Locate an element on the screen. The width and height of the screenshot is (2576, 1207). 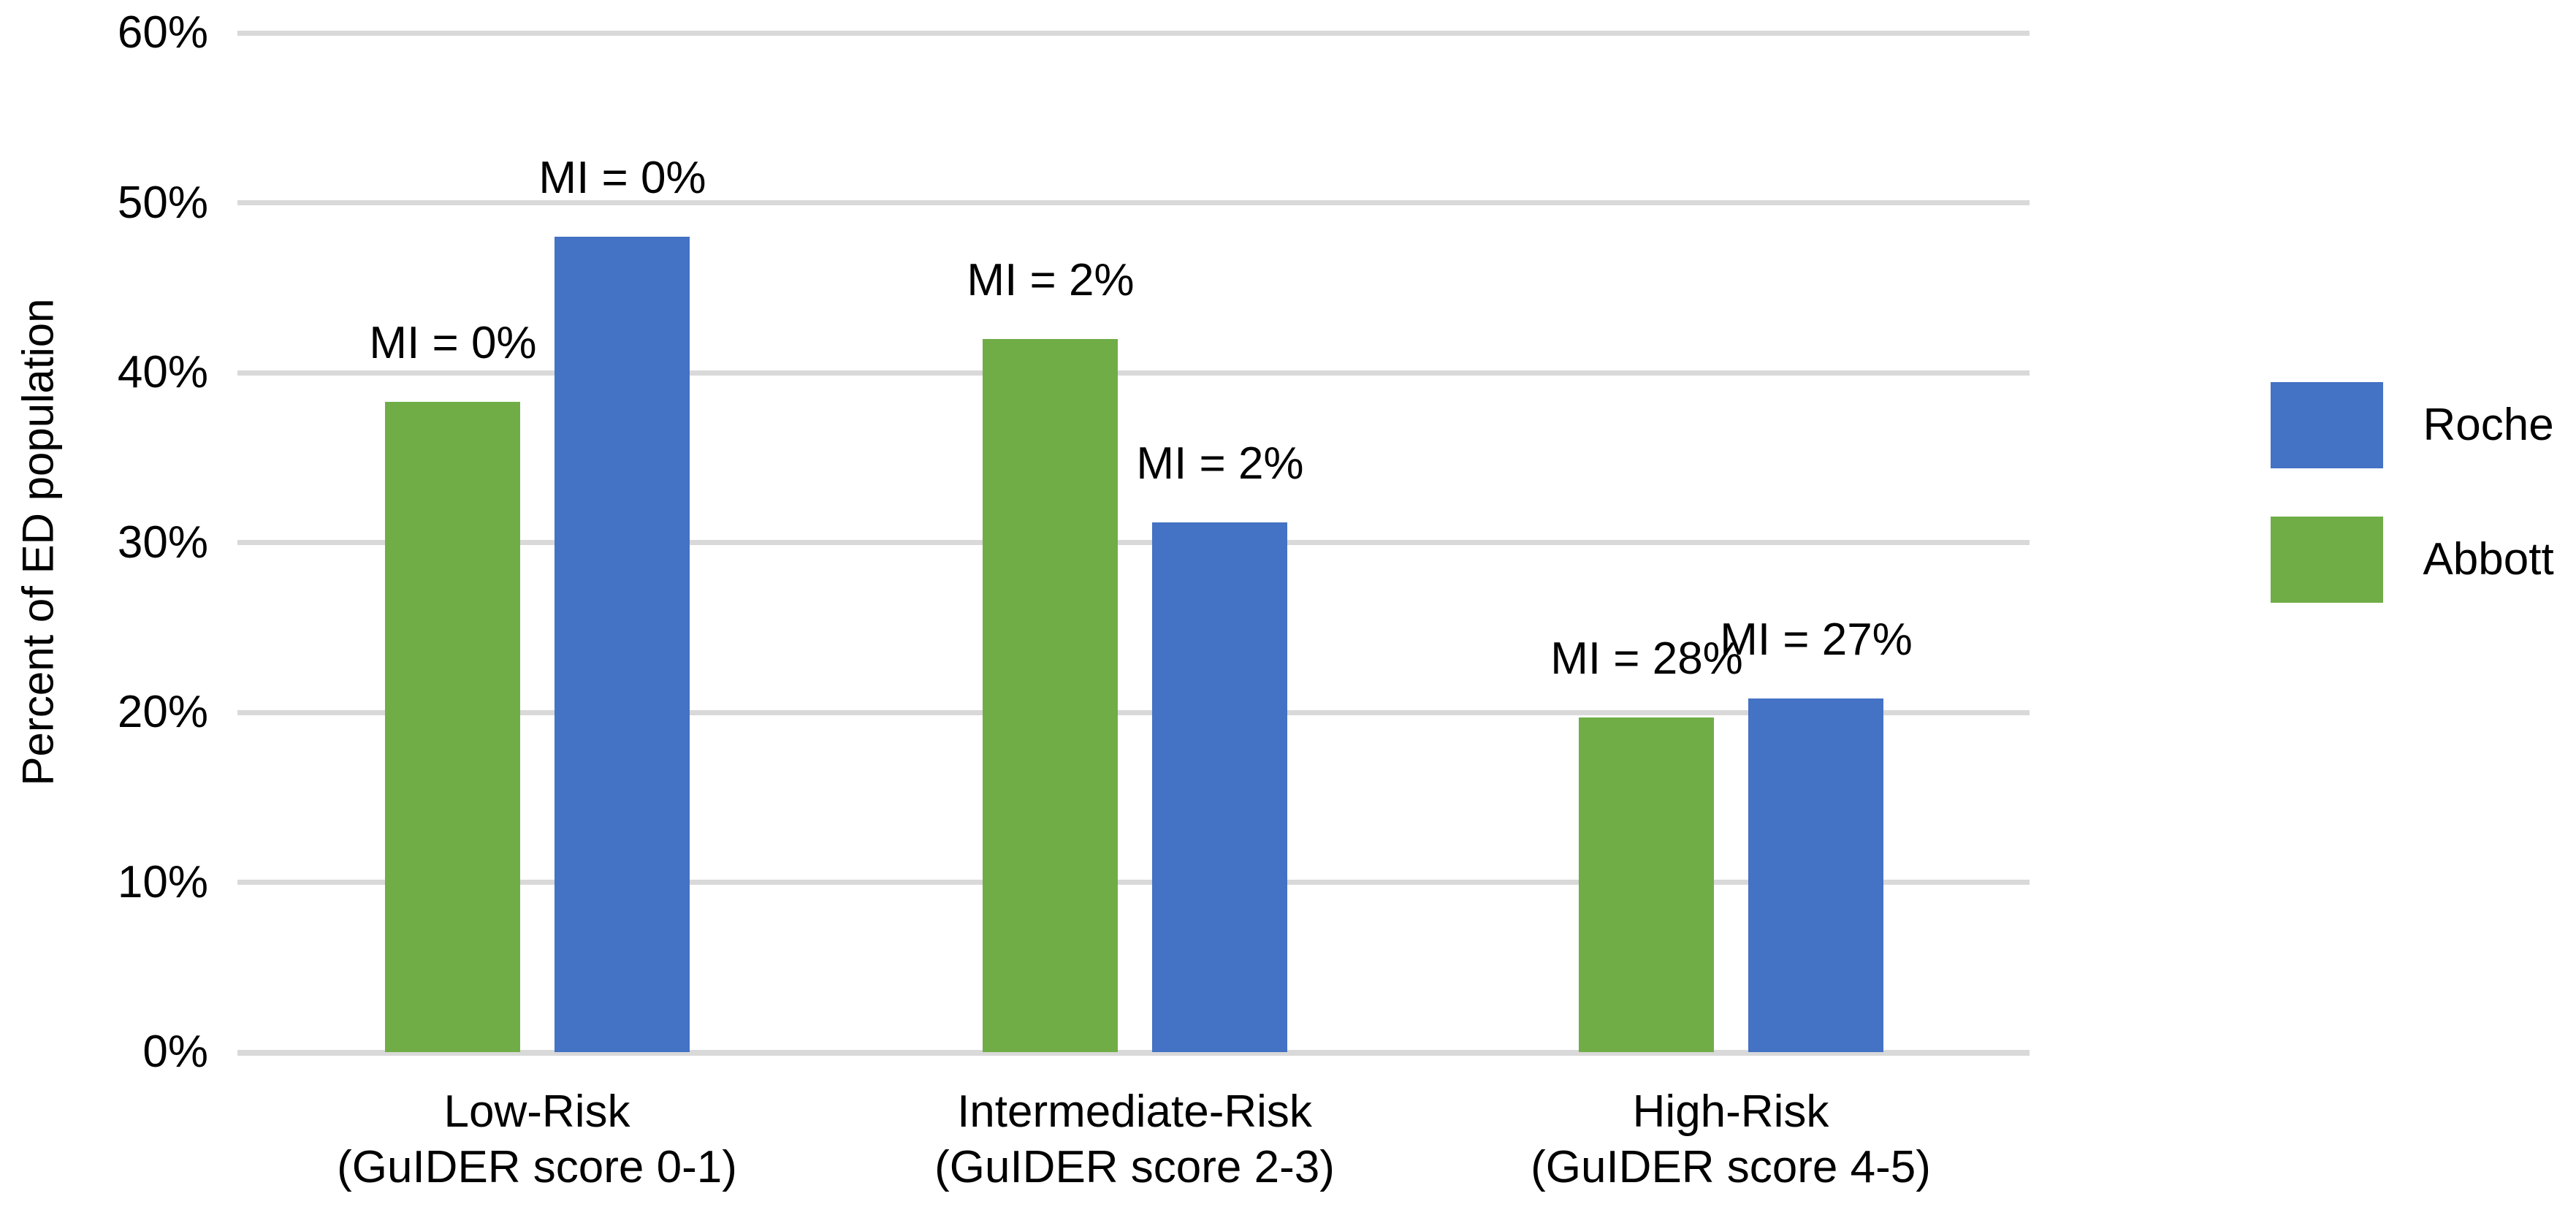
bar-abbott-high-risk is located at coordinates (1646, 884).